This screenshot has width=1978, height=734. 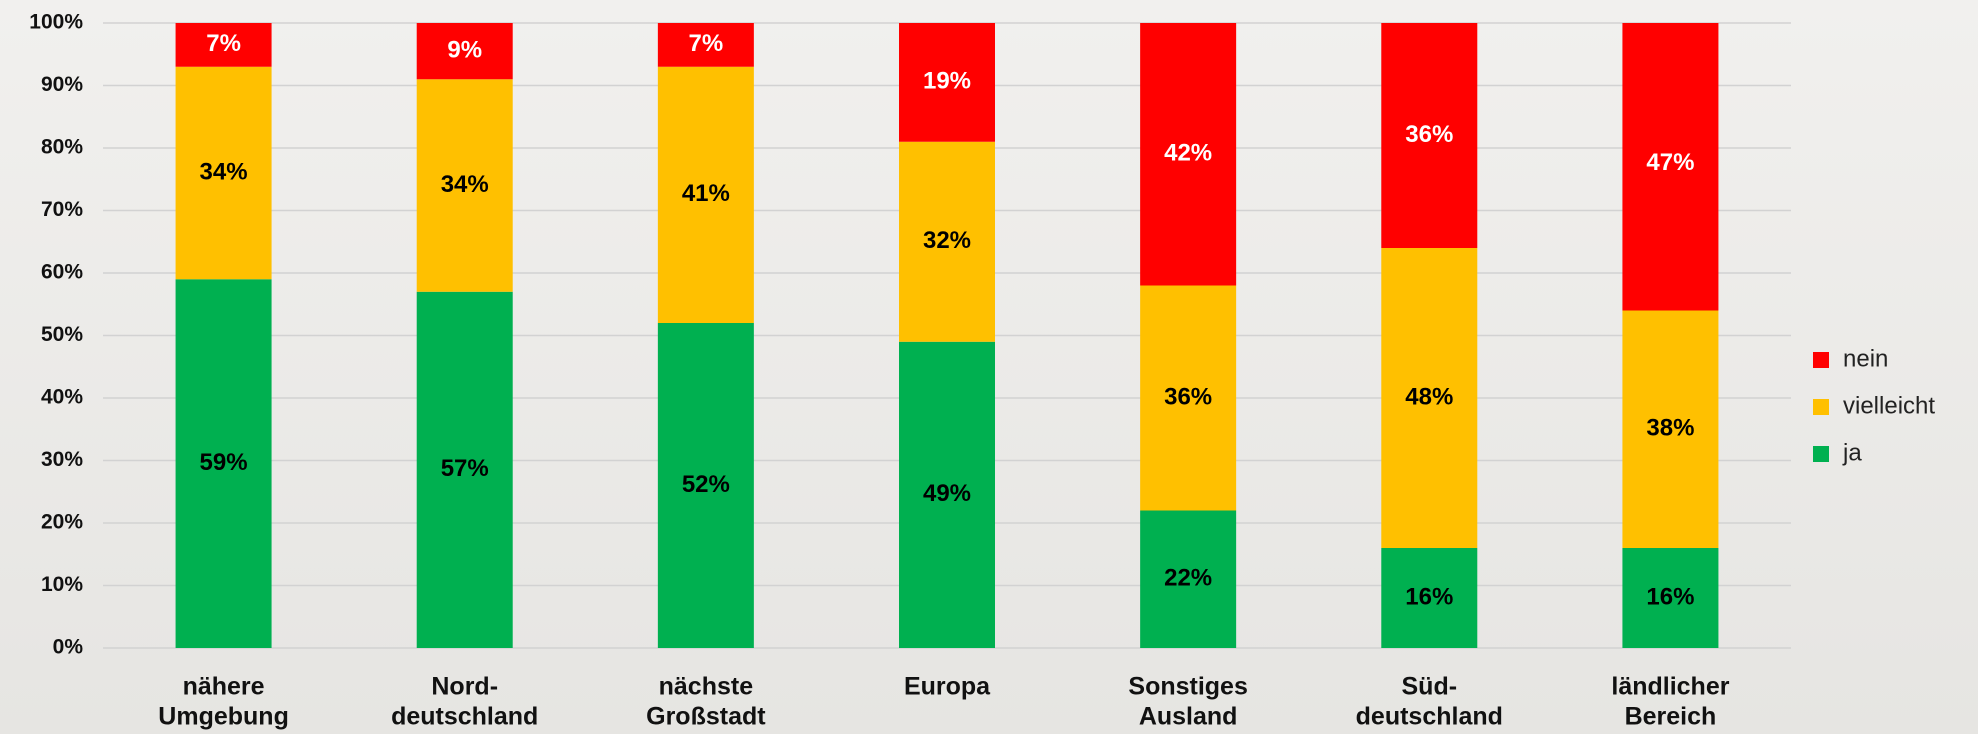 What do you see at coordinates (1670, 162) in the screenshot?
I see `data-label: 47%` at bounding box center [1670, 162].